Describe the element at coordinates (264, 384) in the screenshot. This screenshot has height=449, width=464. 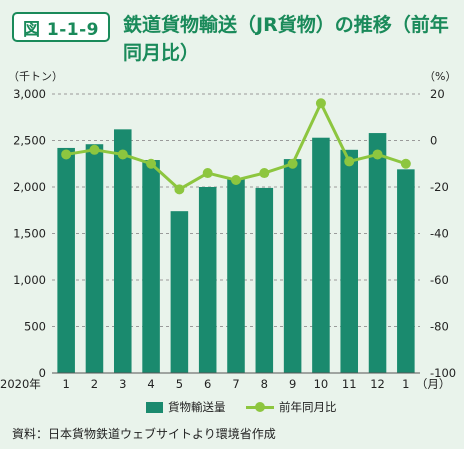
I see `x-tick-label: 8` at that location.